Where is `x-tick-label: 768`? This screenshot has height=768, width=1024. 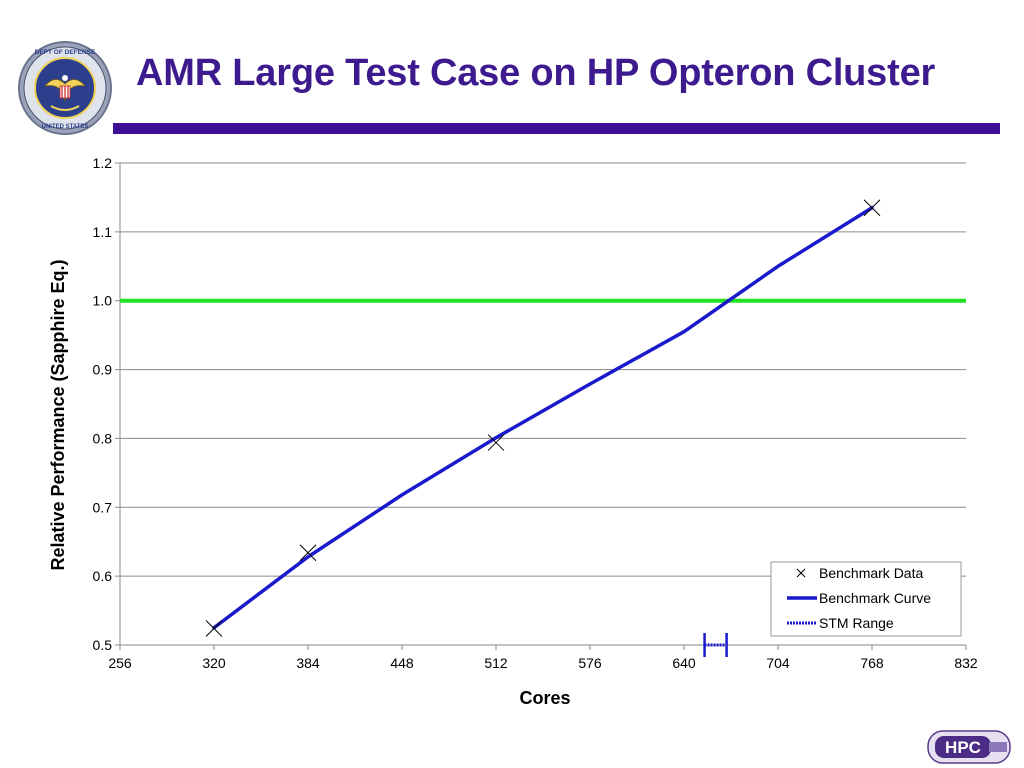 x-tick-label: 768 is located at coordinates (872, 663).